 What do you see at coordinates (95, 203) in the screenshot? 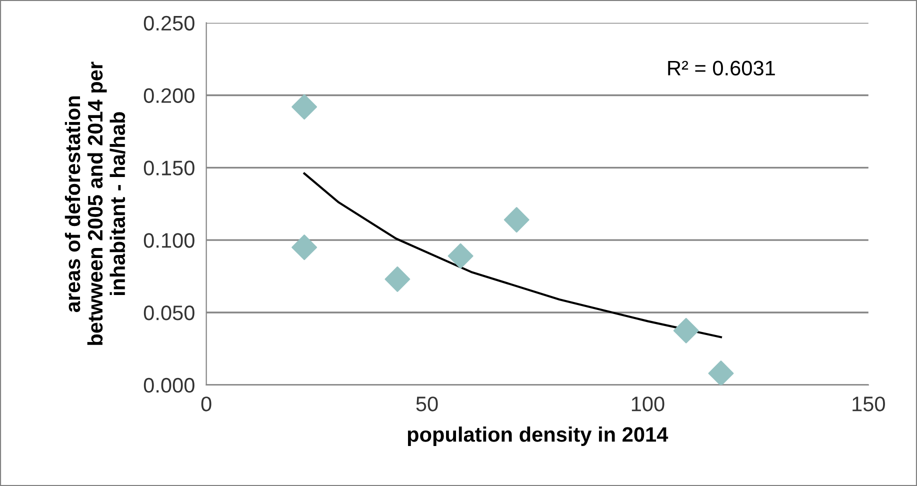
I see `y-axis-title: areas of deforestation betwween 2005 and 2014 per inhabitant - ha/hab` at bounding box center [95, 203].